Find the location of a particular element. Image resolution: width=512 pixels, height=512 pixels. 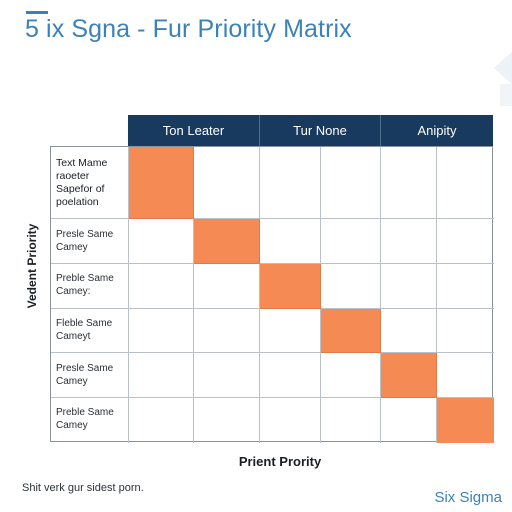

row-label-1: Text Mame raoeter Sapefor of poelation is located at coordinates (82, 182).